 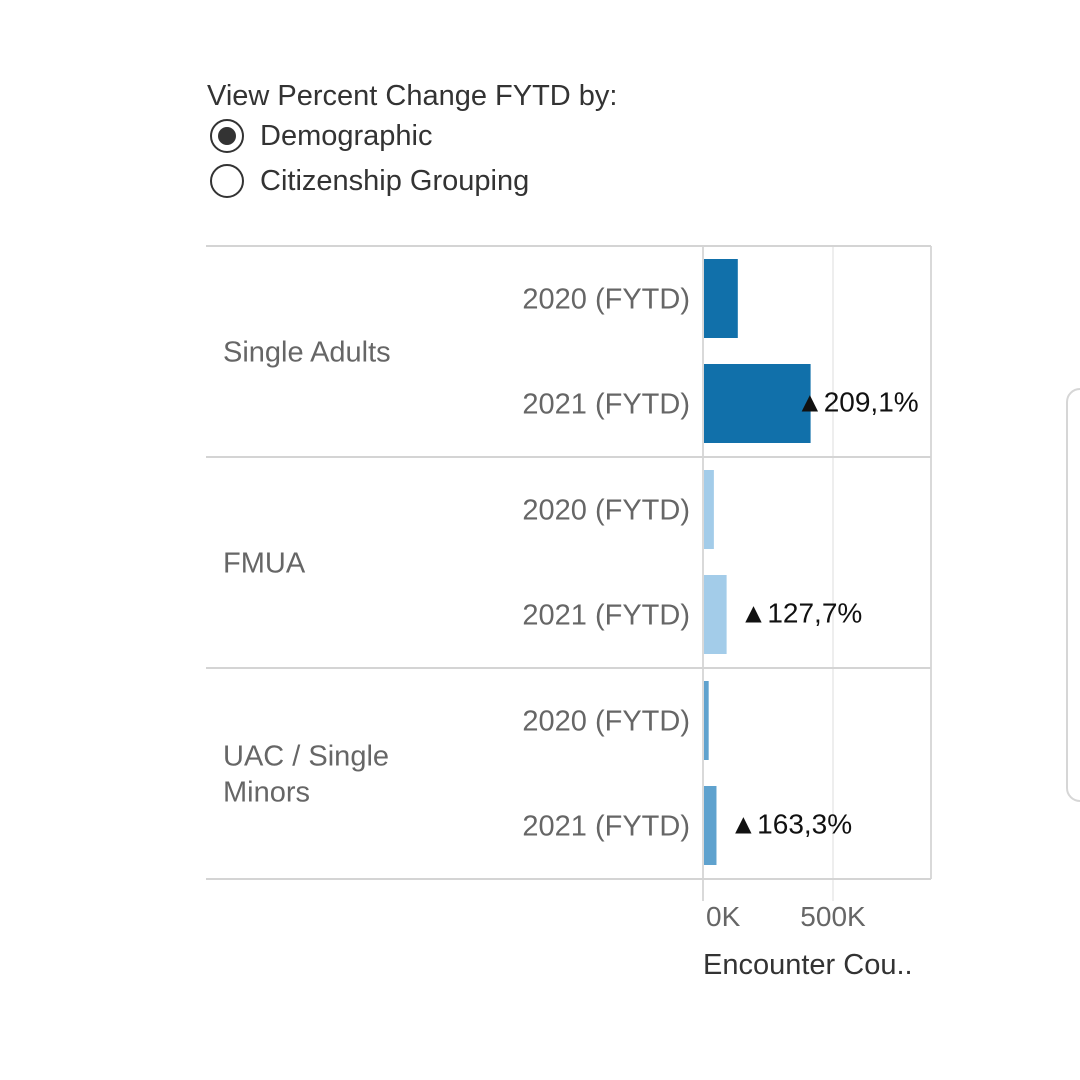 I want to click on radio-demographic: Demographic, so click(x=321, y=136).